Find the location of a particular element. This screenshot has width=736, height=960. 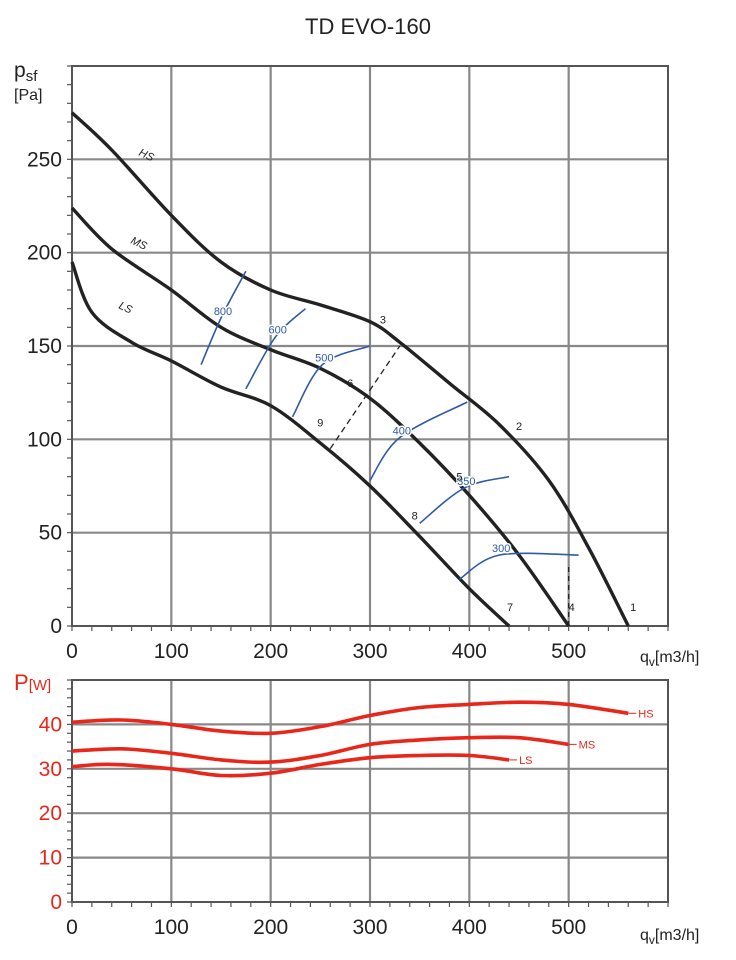

power-curve-ms is located at coordinates (320, 750).